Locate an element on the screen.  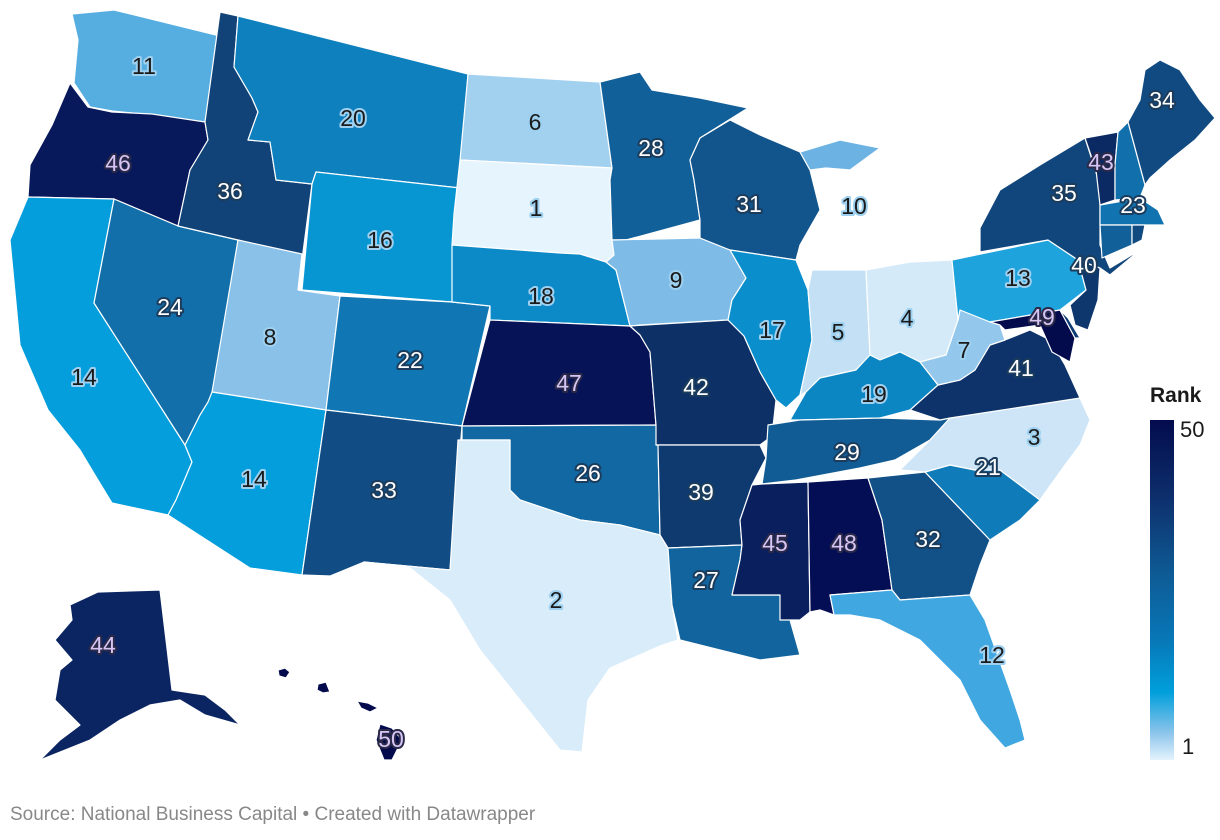
rank-label-fl: 12 is located at coordinates (992, 655).